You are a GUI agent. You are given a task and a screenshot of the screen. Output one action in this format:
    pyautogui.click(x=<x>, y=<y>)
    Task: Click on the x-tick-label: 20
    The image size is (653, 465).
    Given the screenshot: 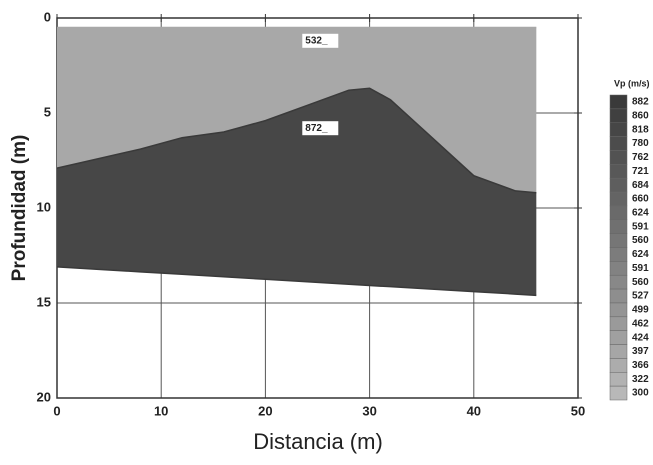 What is the action you would take?
    pyautogui.click(x=265, y=410)
    